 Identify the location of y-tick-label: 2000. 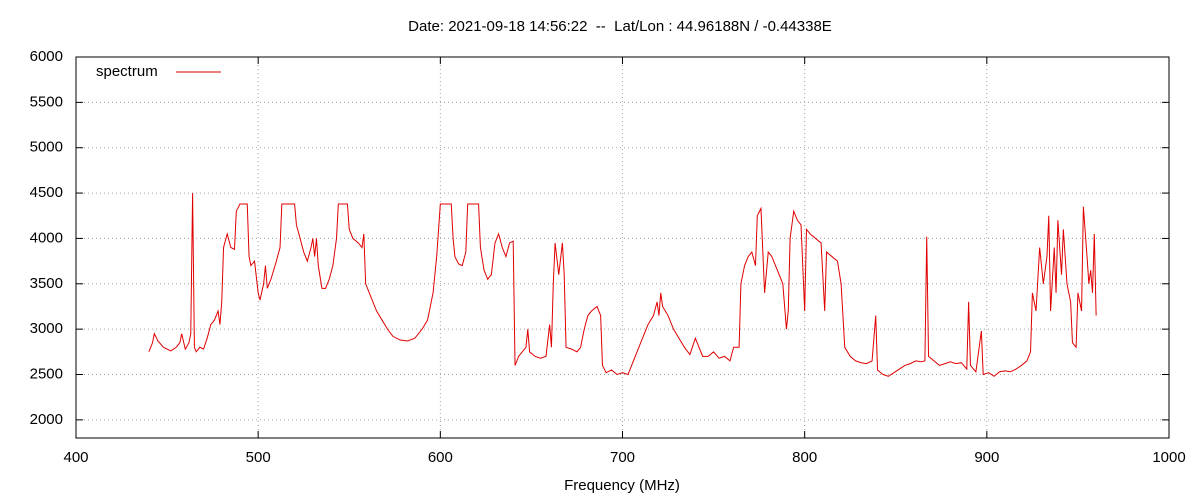
(46, 419).